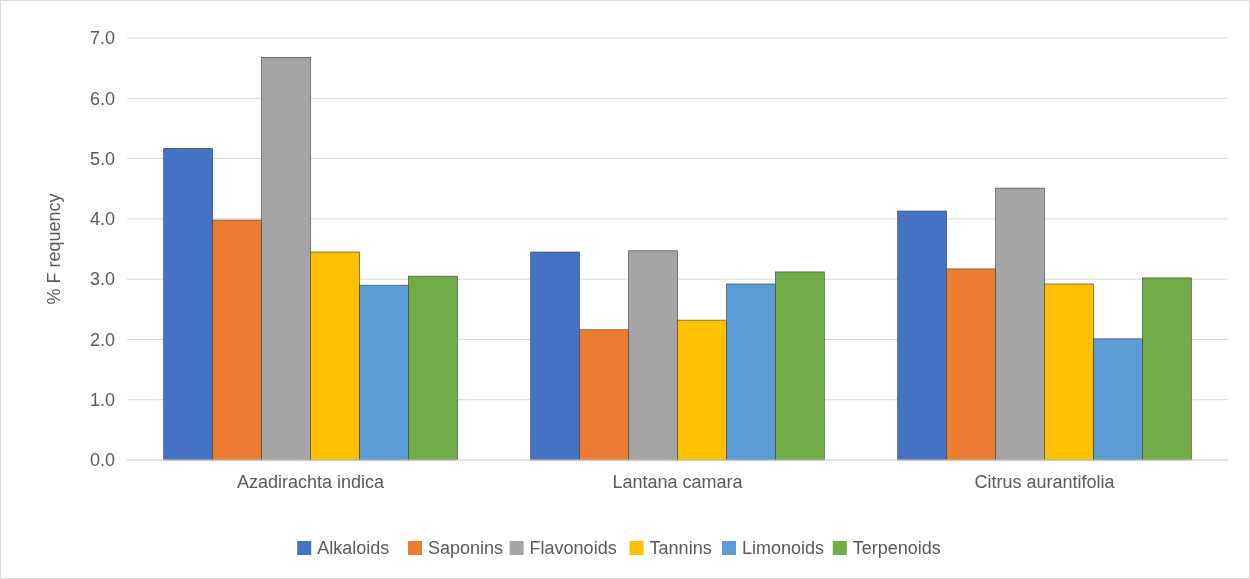  What do you see at coordinates (573, 548) in the screenshot?
I see `legend-label: Flavonoids` at bounding box center [573, 548].